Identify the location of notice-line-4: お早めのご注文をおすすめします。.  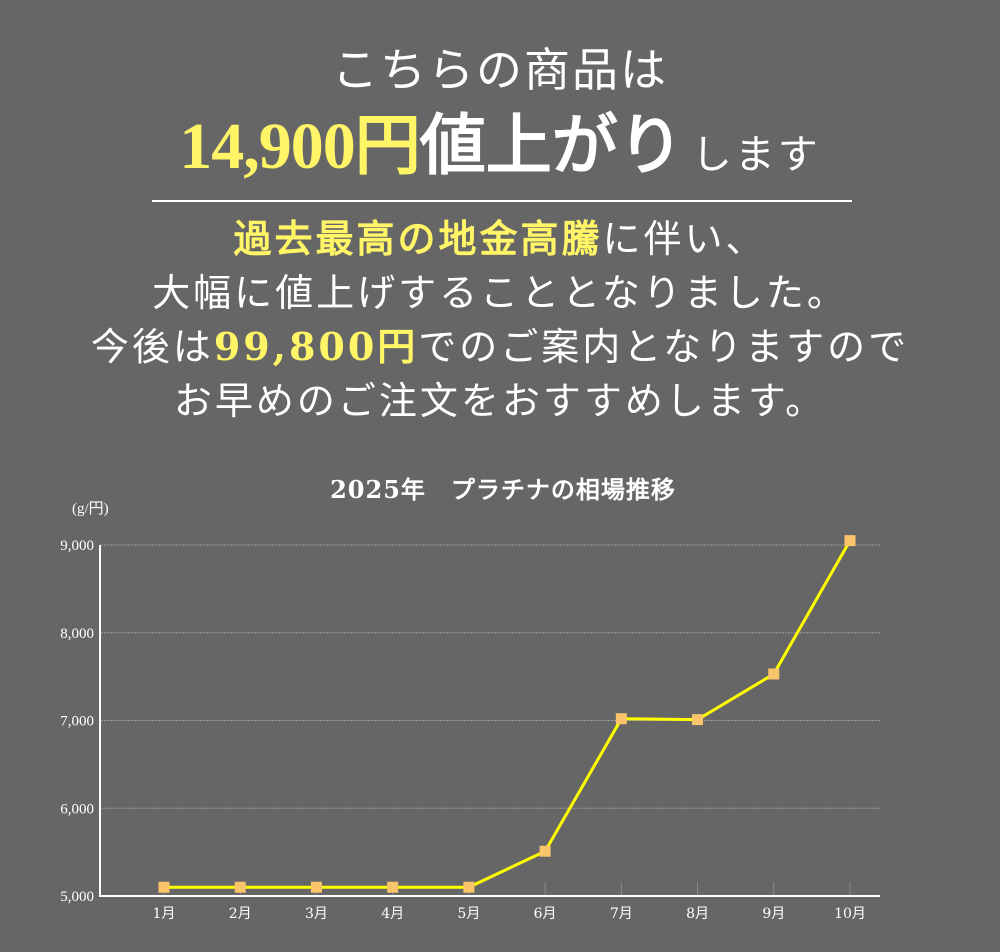
(500, 401).